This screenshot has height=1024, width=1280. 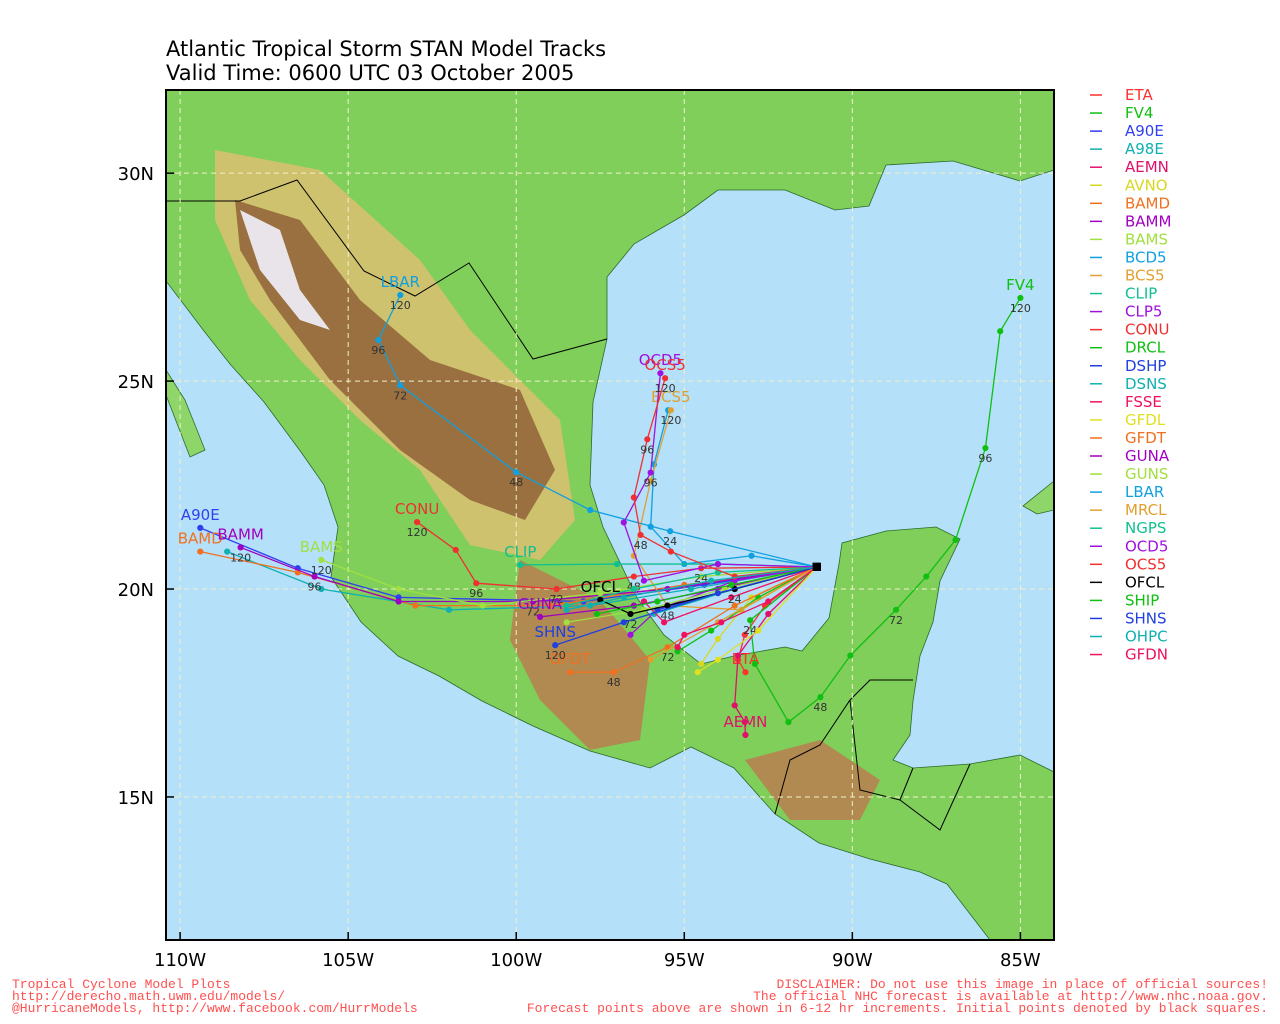 I want to click on y-tick-label: 30N, so click(x=136, y=174).